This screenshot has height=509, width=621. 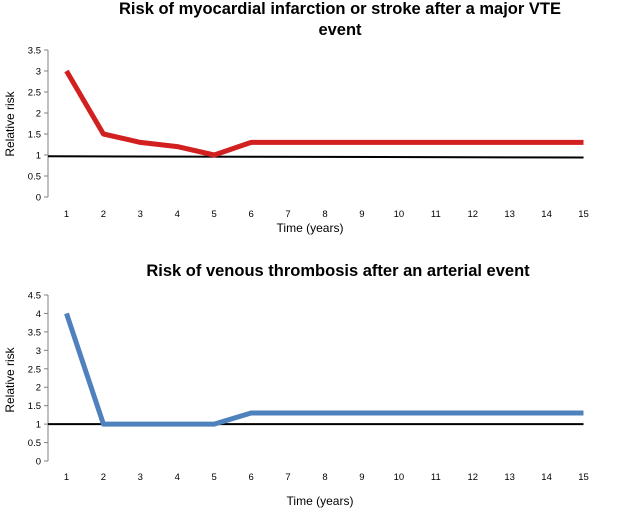 What do you see at coordinates (546, 477) in the screenshot?
I see `bottom-x-tick-label: 14` at bounding box center [546, 477].